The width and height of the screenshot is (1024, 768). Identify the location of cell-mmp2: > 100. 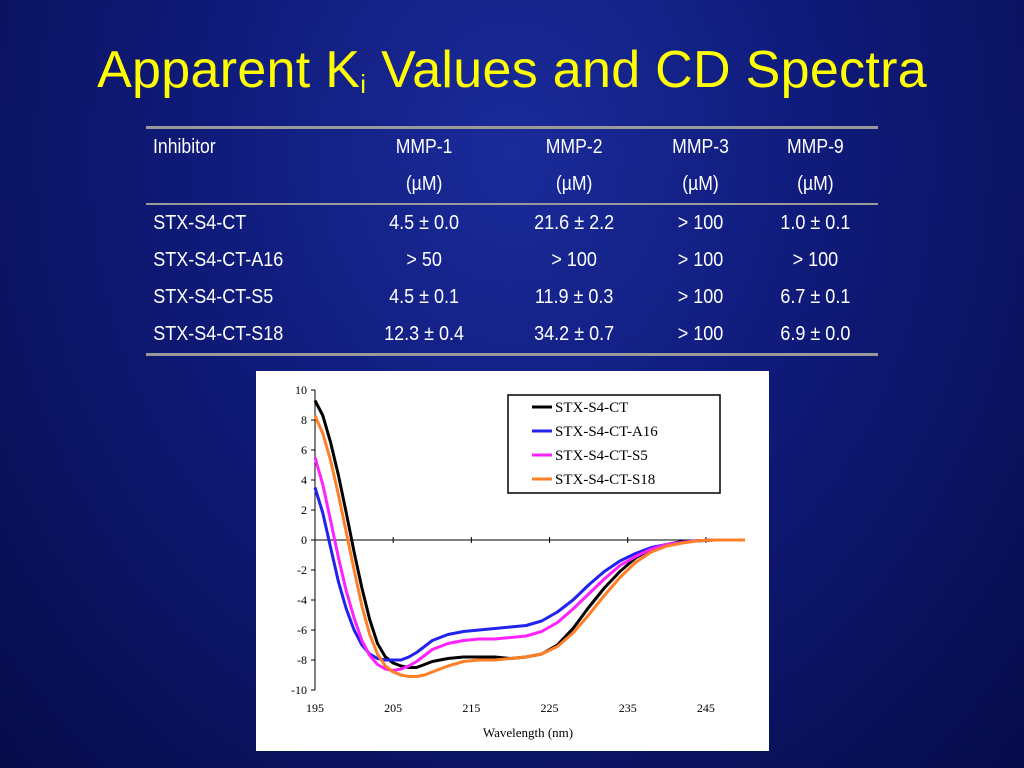
(574, 260).